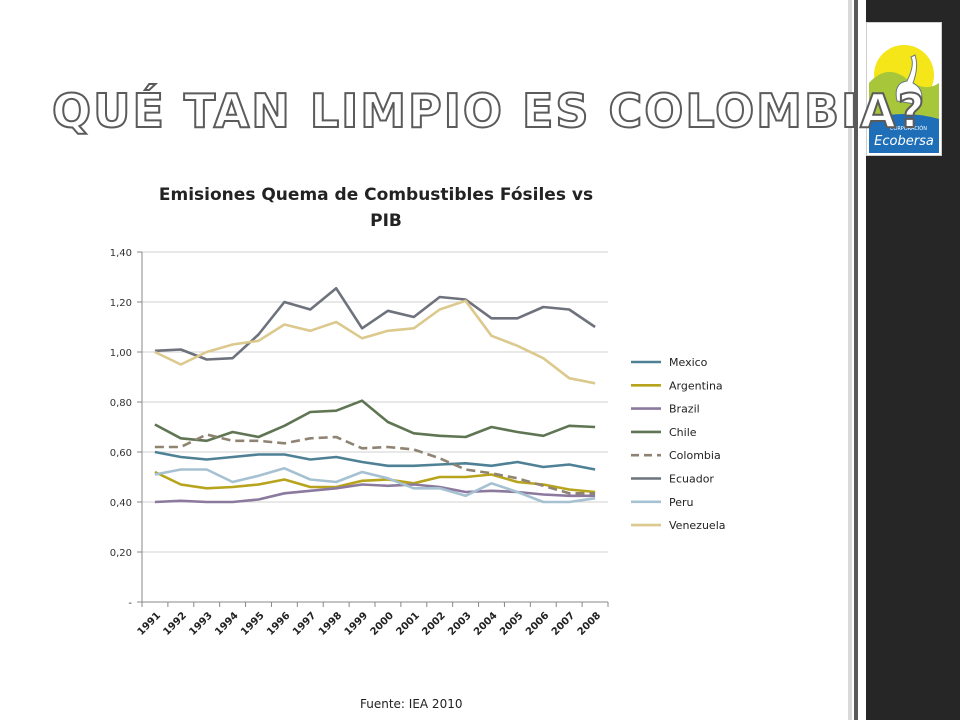  I want to click on legend-label-ecuador: Ecuador, so click(691, 479).